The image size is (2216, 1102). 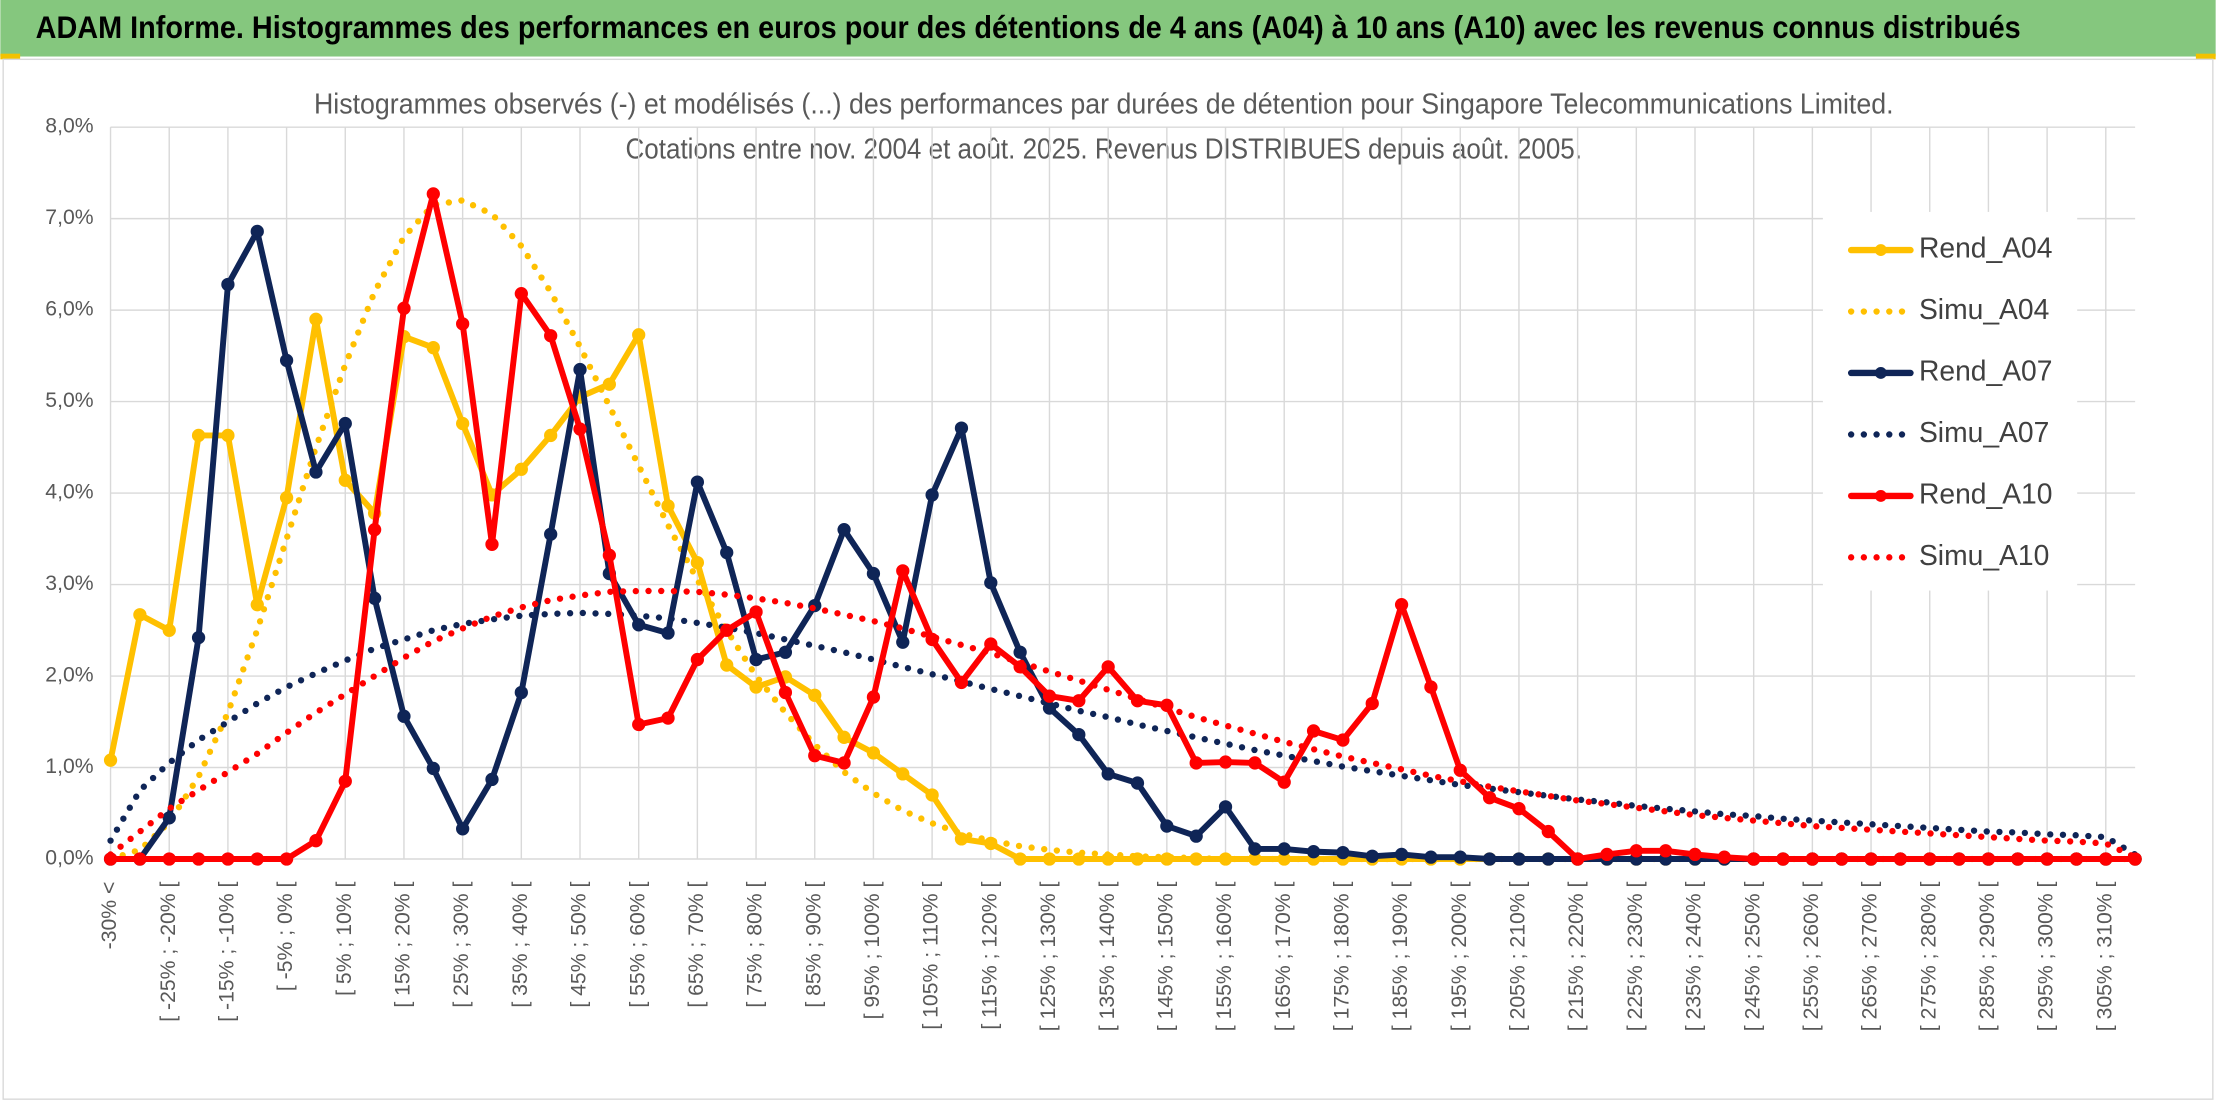 I want to click on x-tick-label: [ -15% ; -10% [, so click(x=227, y=951).